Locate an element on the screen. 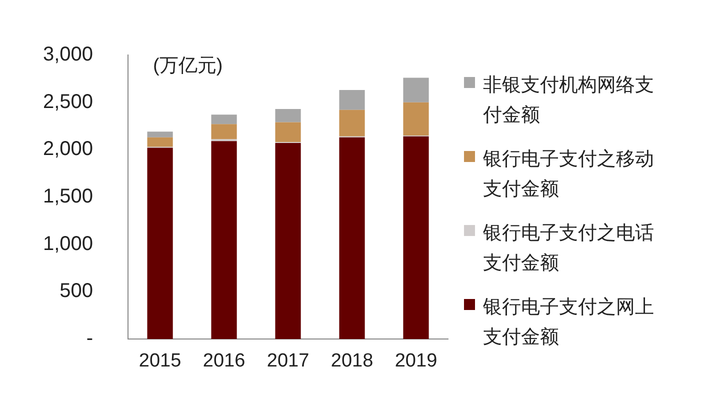 The image size is (703, 396). annotation: (万亿元) is located at coordinates (188, 66).